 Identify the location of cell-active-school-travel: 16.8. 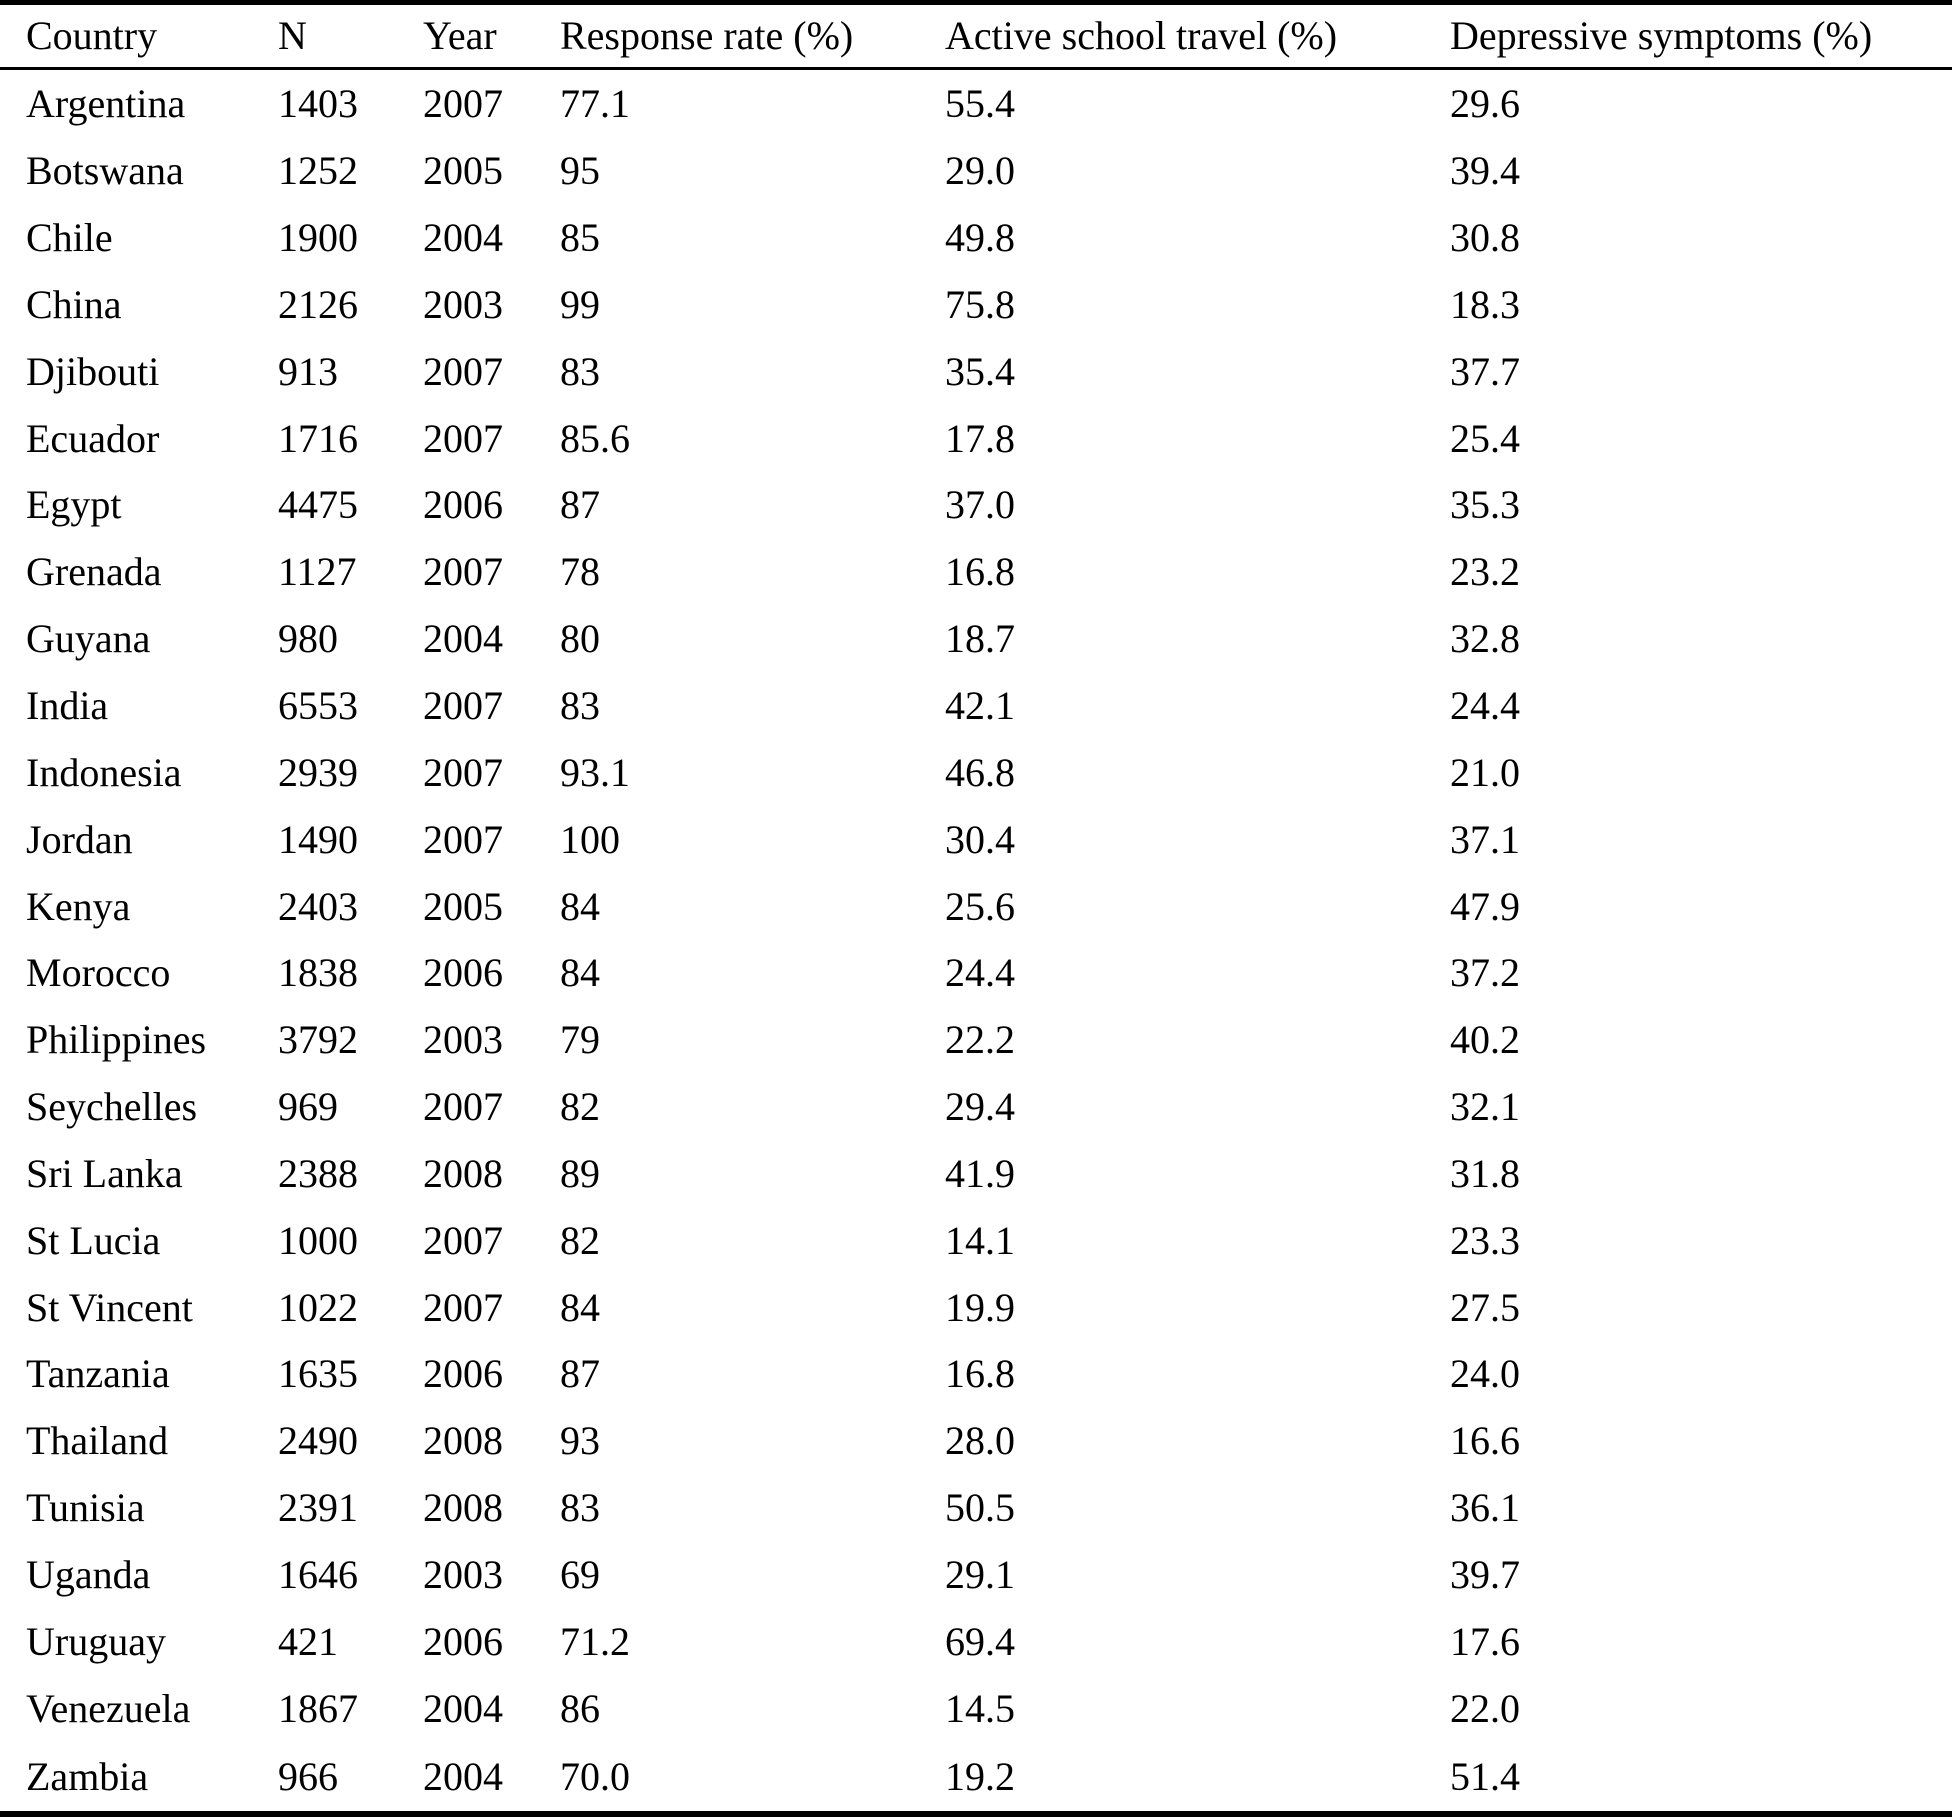
(980, 572).